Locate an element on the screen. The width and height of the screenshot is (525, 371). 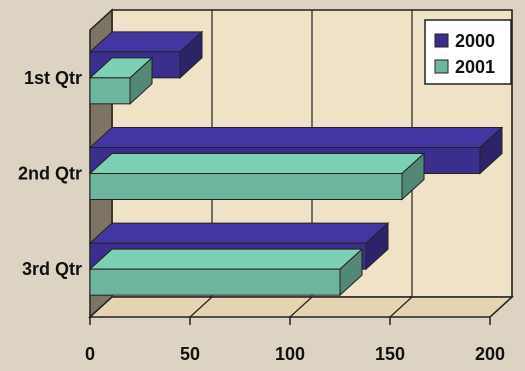
category-label: 2nd Qtr is located at coordinates (50, 174).